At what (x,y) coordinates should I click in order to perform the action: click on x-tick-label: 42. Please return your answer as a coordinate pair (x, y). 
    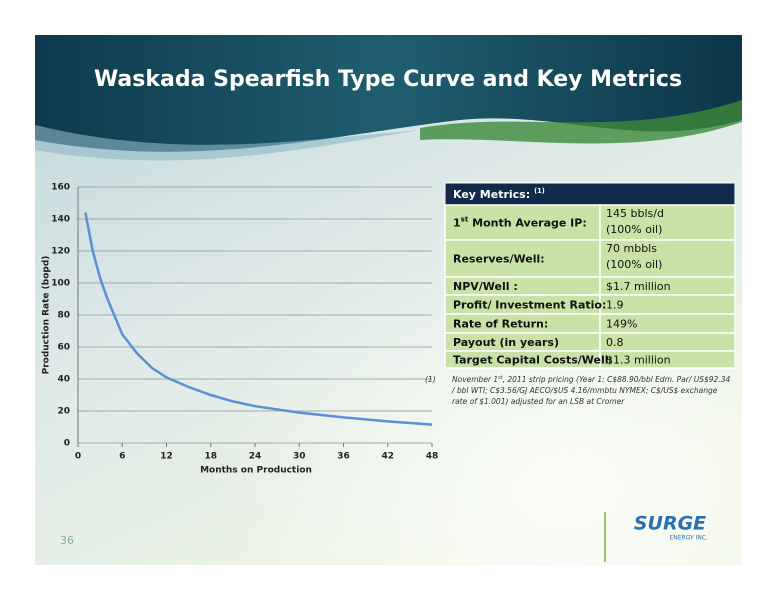
    Looking at the image, I should click on (387, 457).